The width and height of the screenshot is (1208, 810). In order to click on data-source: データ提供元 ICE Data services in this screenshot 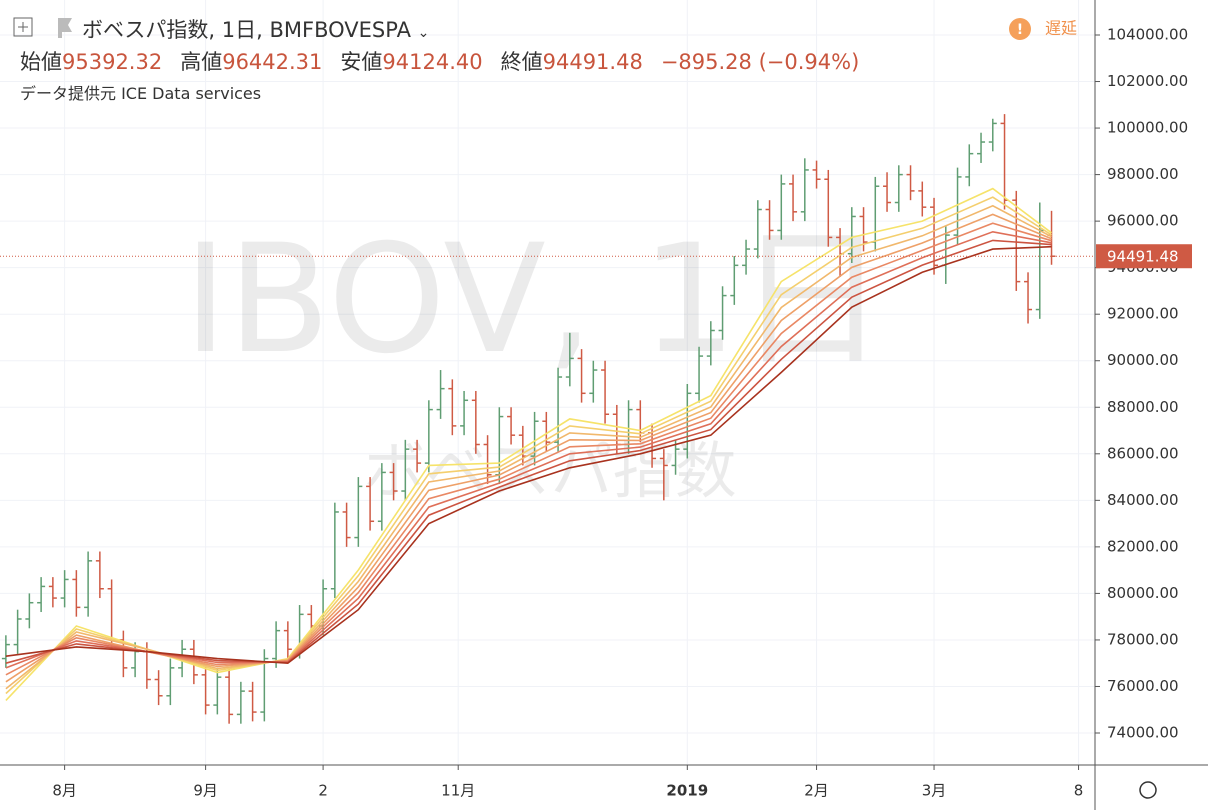, I will do `click(141, 93)`.